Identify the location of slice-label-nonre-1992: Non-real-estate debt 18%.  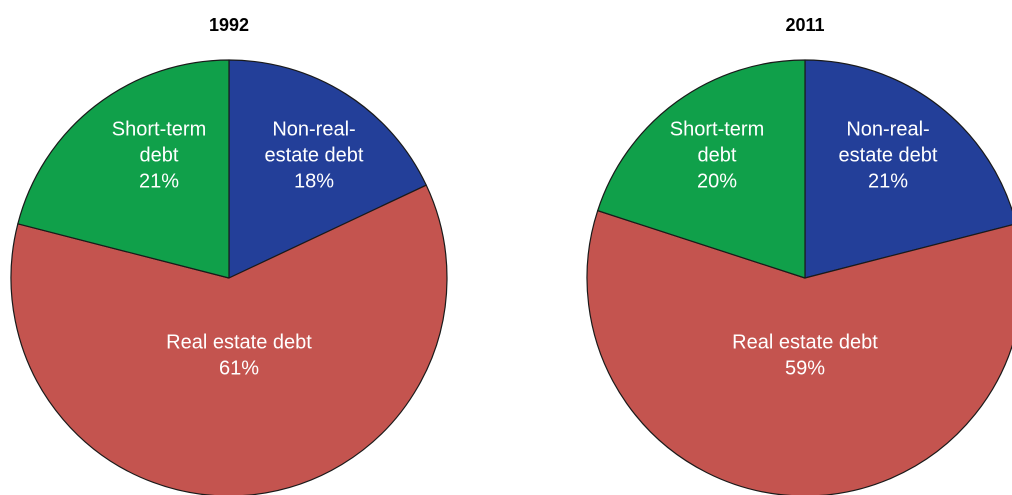
(314, 155).